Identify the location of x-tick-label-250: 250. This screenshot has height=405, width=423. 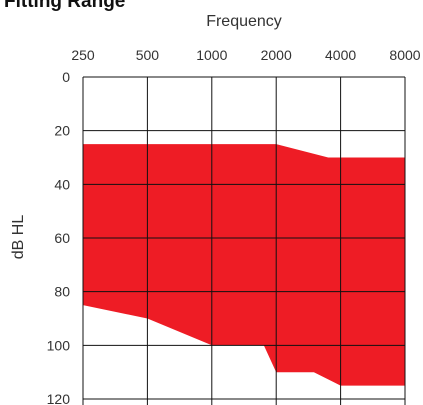
(83, 55).